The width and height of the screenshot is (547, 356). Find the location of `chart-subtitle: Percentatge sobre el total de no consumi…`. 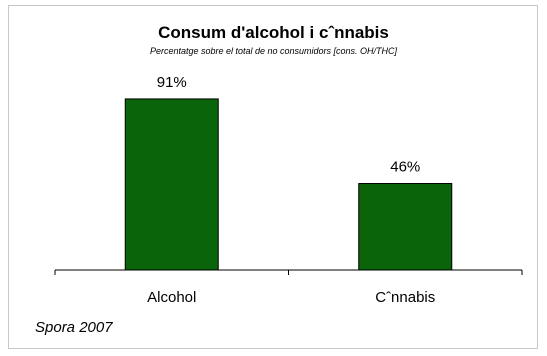

chart-subtitle: Percentatge sobre el total de no consumi… is located at coordinates (273, 51).